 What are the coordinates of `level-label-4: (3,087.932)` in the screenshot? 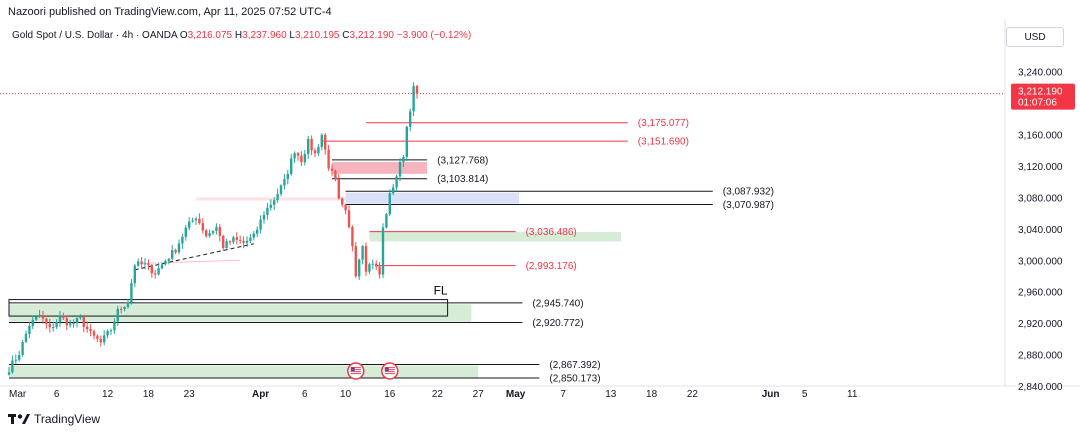 It's located at (748, 192).